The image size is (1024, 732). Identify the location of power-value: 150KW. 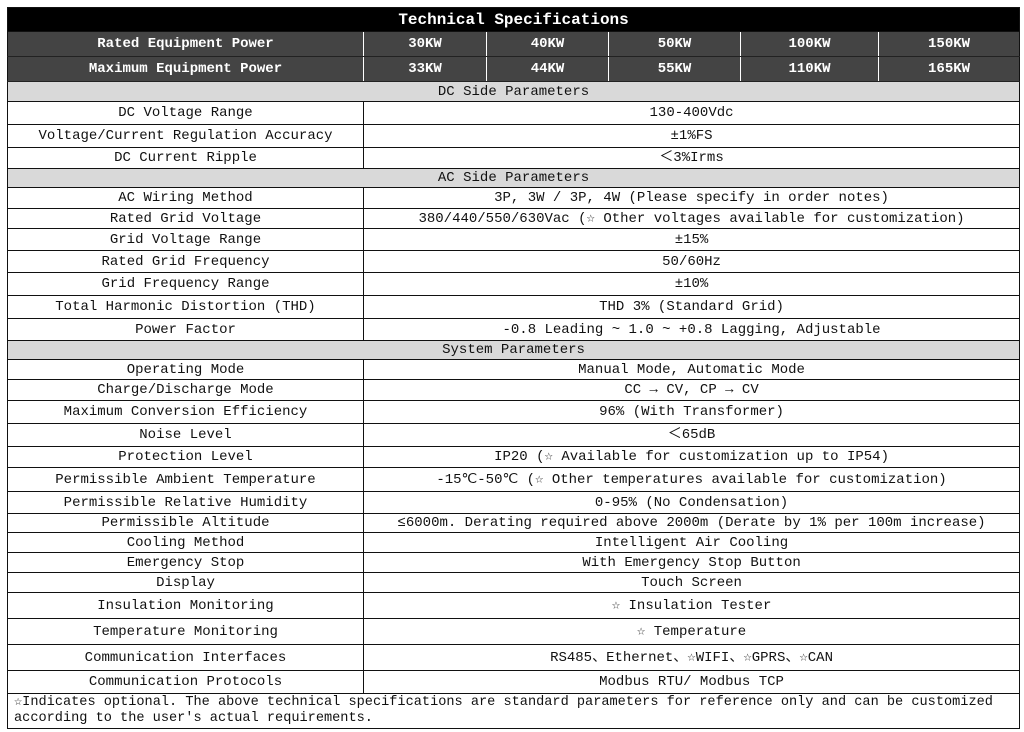
(949, 44).